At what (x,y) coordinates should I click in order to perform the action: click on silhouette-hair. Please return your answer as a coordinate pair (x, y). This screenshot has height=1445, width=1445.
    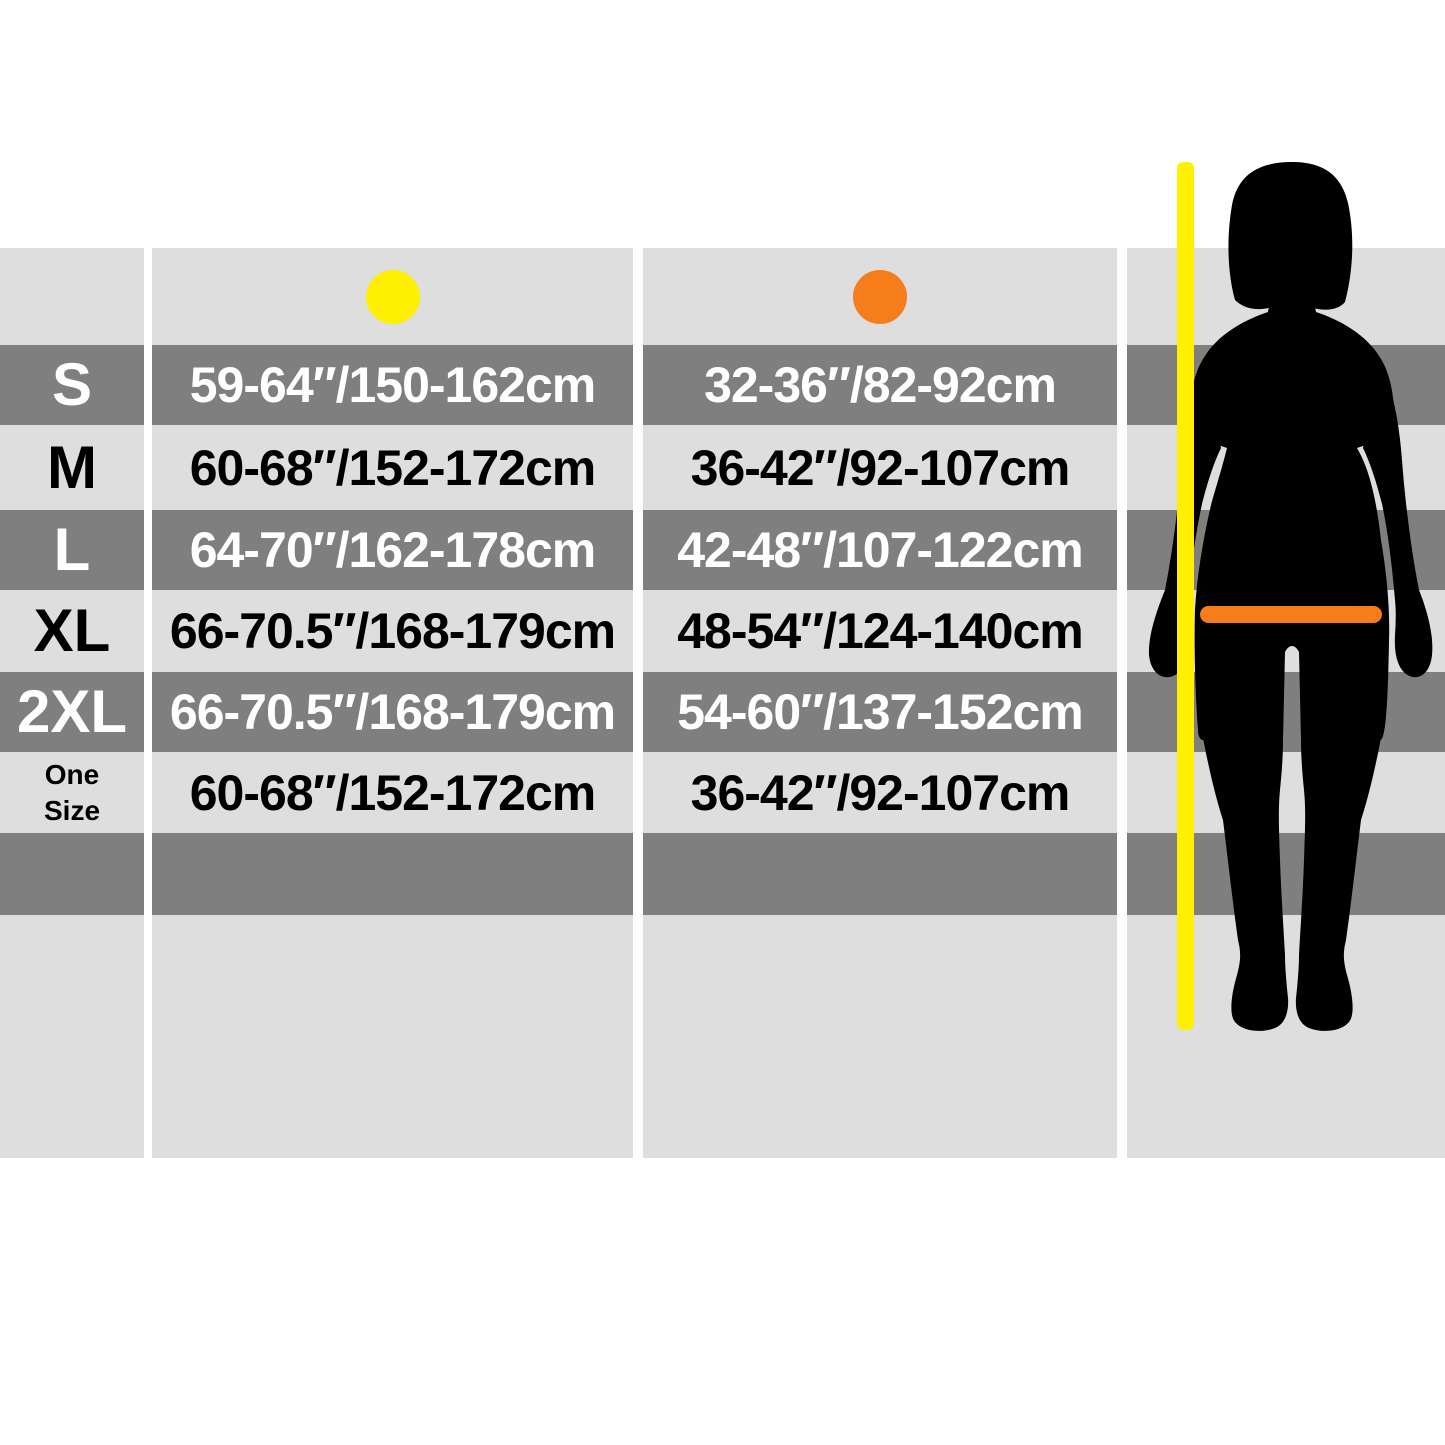
    Looking at the image, I should click on (1290, 236).